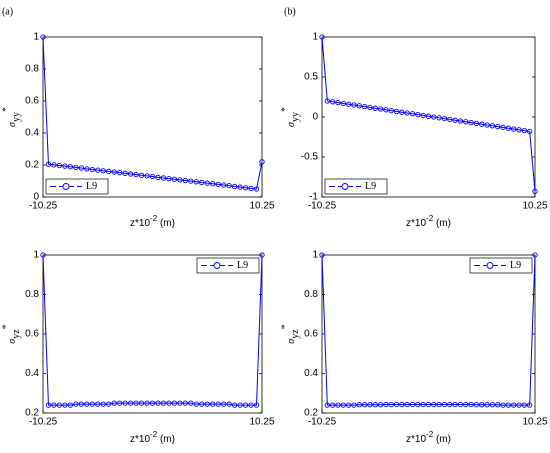 The height and width of the screenshot is (453, 550). Describe the element at coordinates (290, 333) in the screenshot. I see `y-axis-label: σyz*` at that location.